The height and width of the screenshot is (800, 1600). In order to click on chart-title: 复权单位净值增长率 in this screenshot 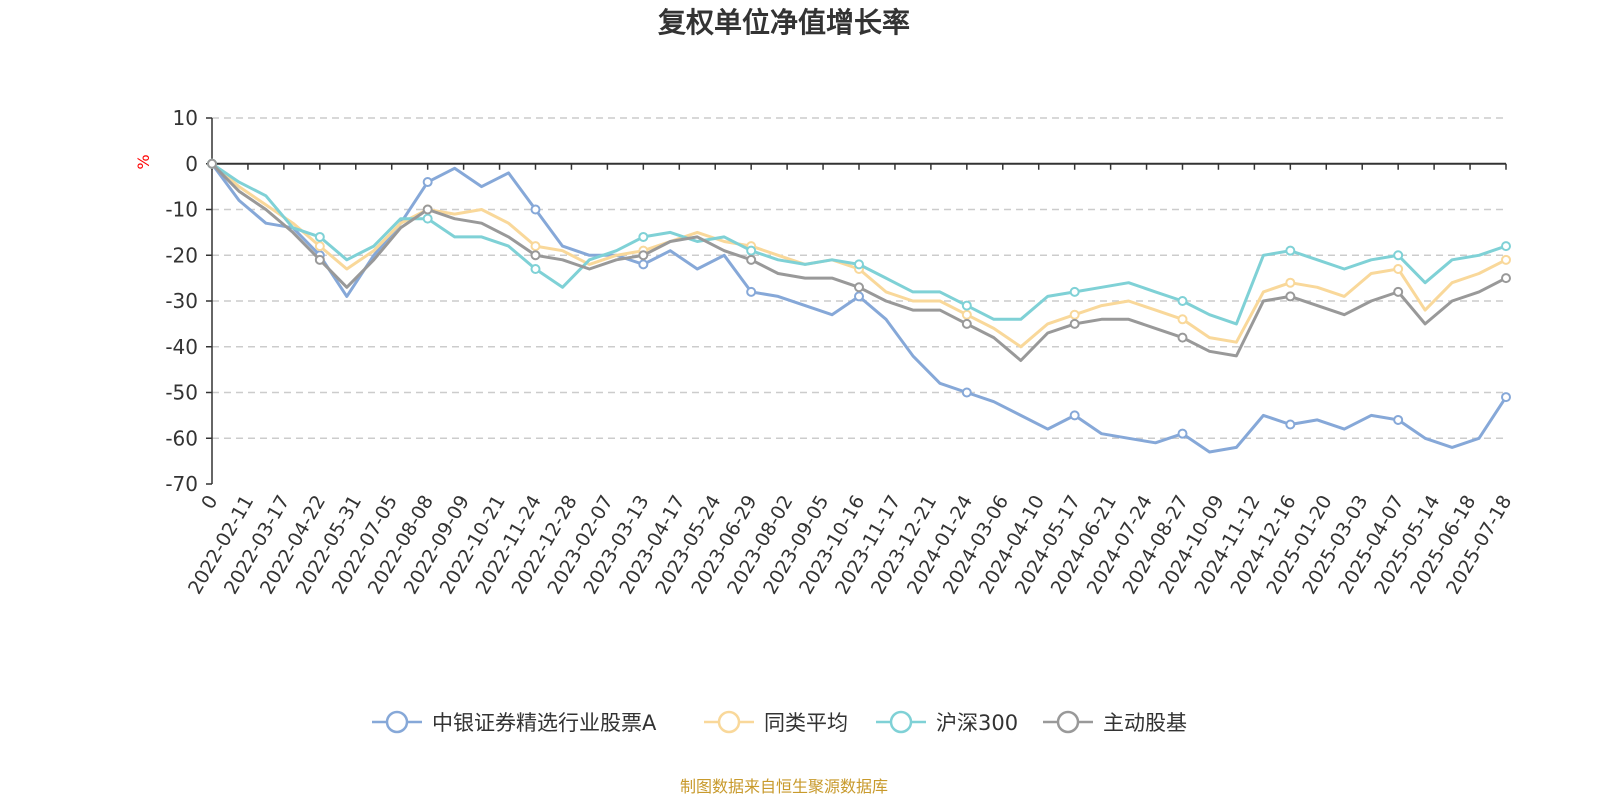, I will do `click(784, 22)`.